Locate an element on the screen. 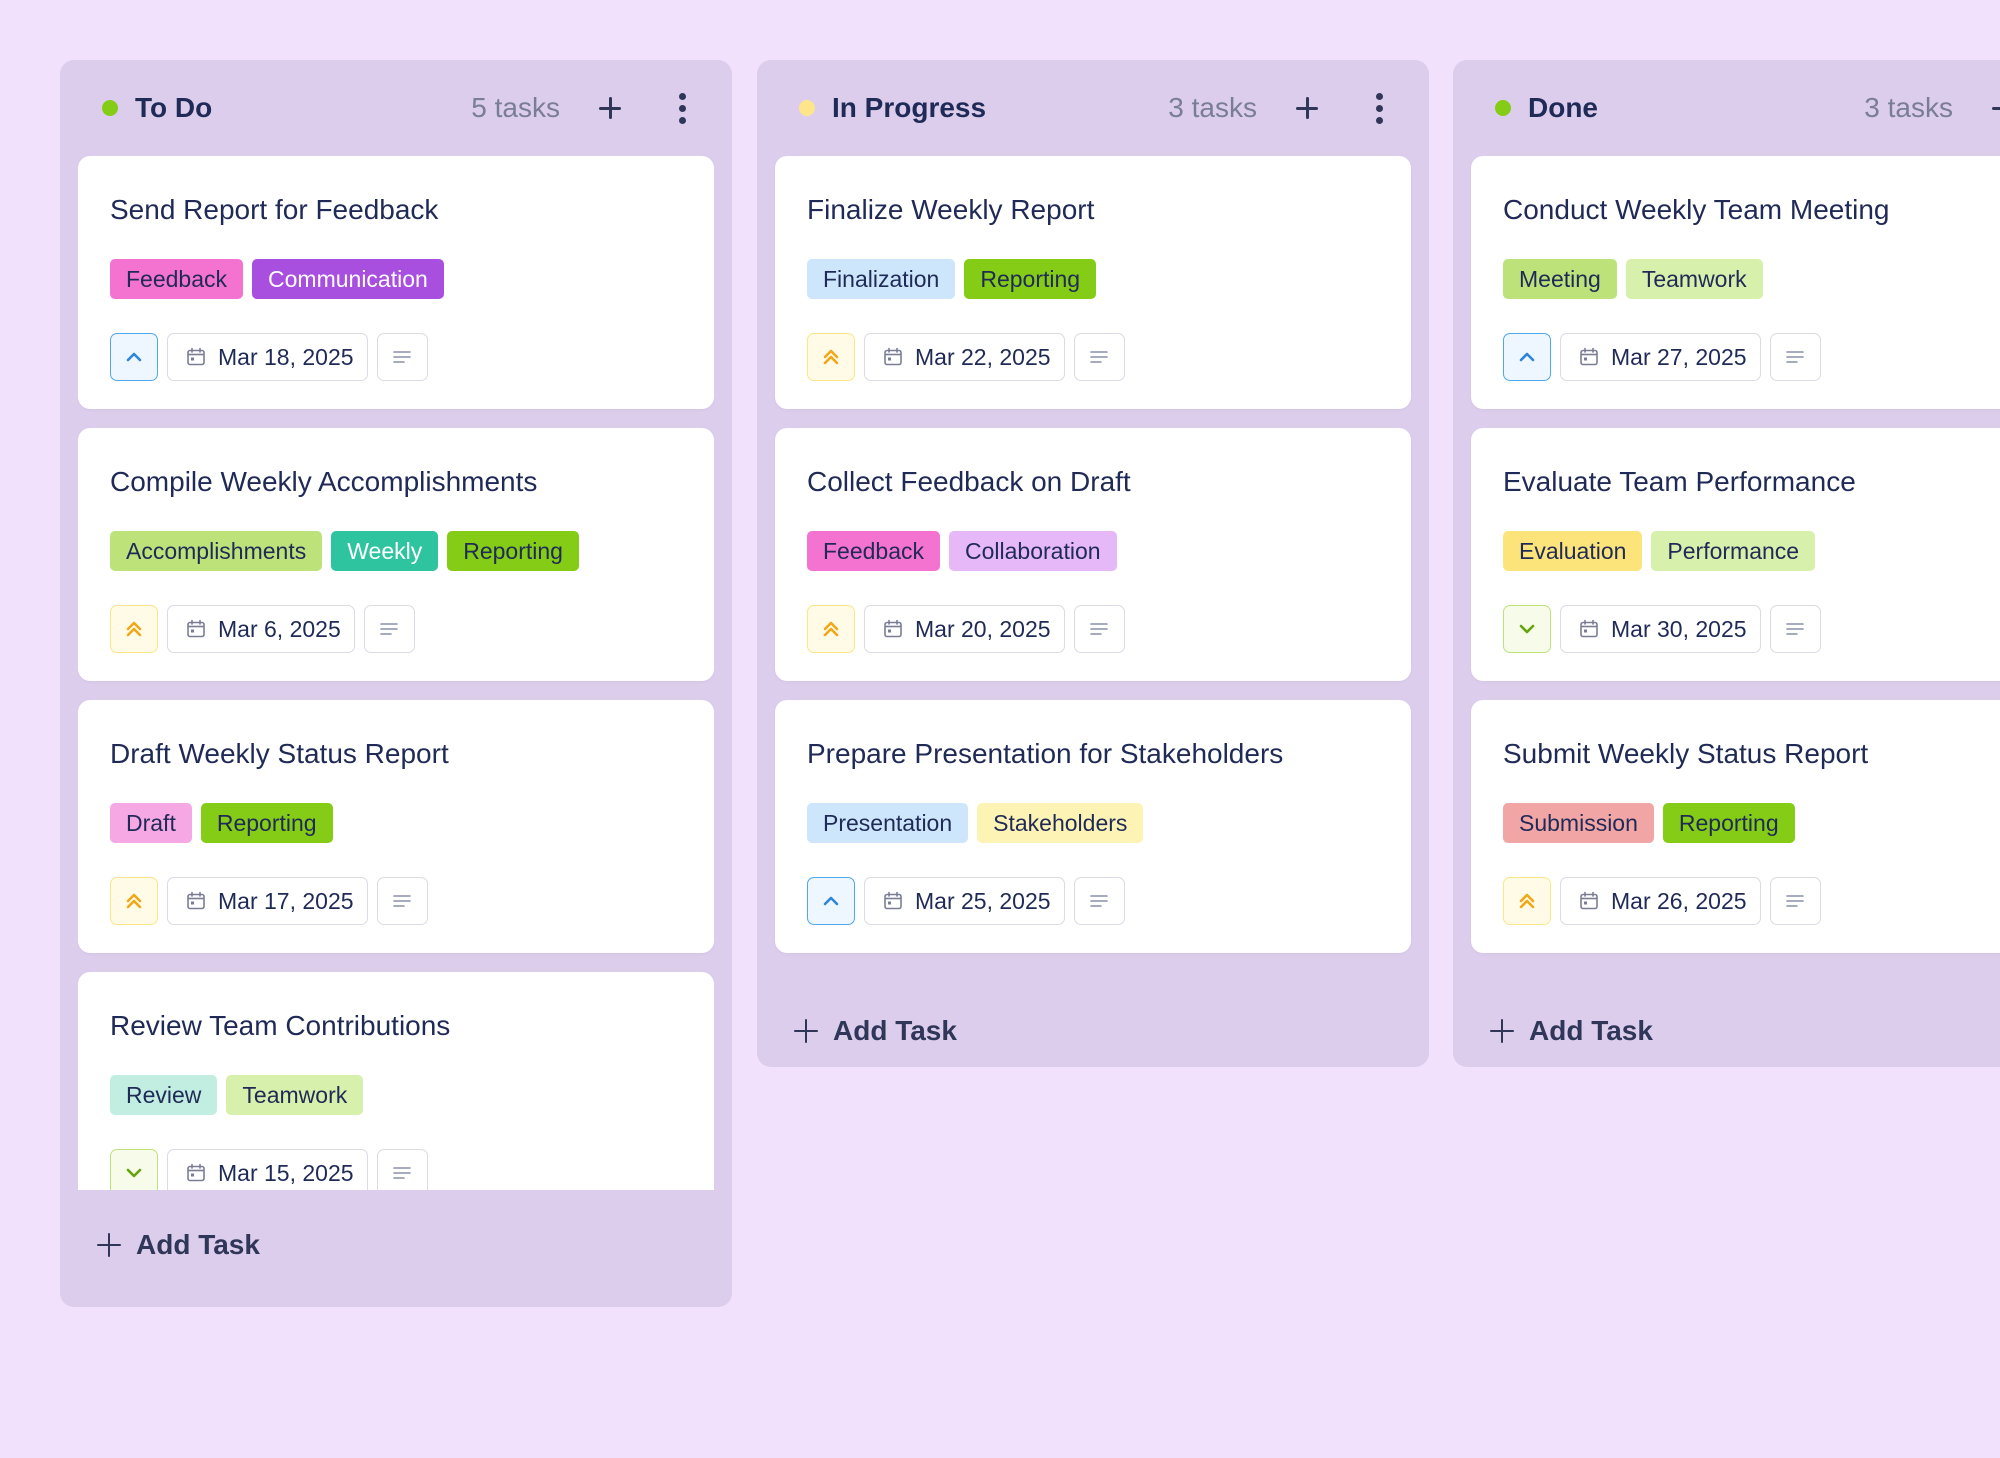 Image resolution: width=2000 pixels, height=1458 pixels. chevron-up-icon is located at coordinates (831, 901).